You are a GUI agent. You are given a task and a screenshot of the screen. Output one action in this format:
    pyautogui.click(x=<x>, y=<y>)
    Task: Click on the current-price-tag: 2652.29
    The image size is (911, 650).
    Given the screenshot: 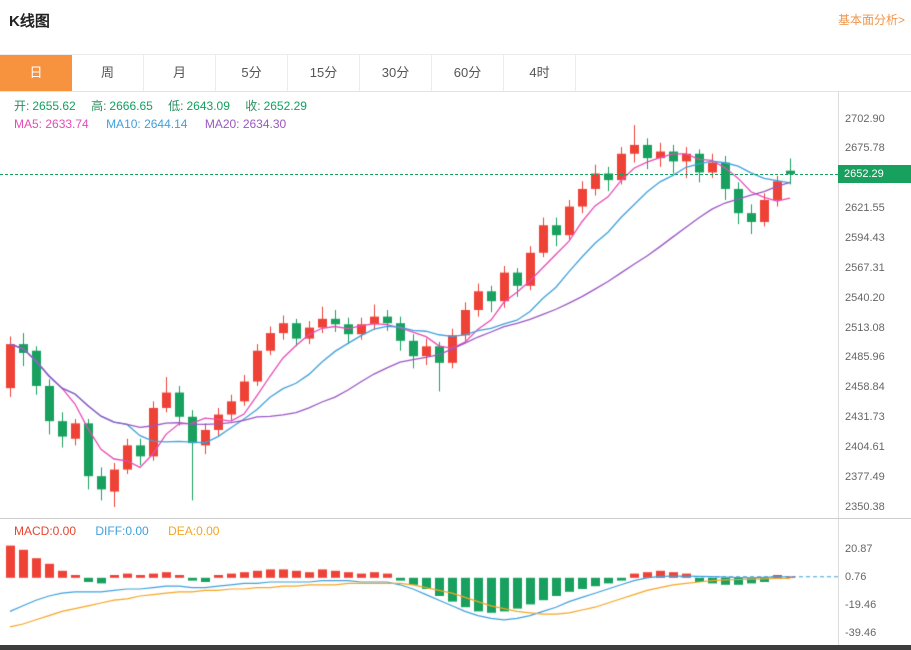 What is the action you would take?
    pyautogui.click(x=874, y=174)
    